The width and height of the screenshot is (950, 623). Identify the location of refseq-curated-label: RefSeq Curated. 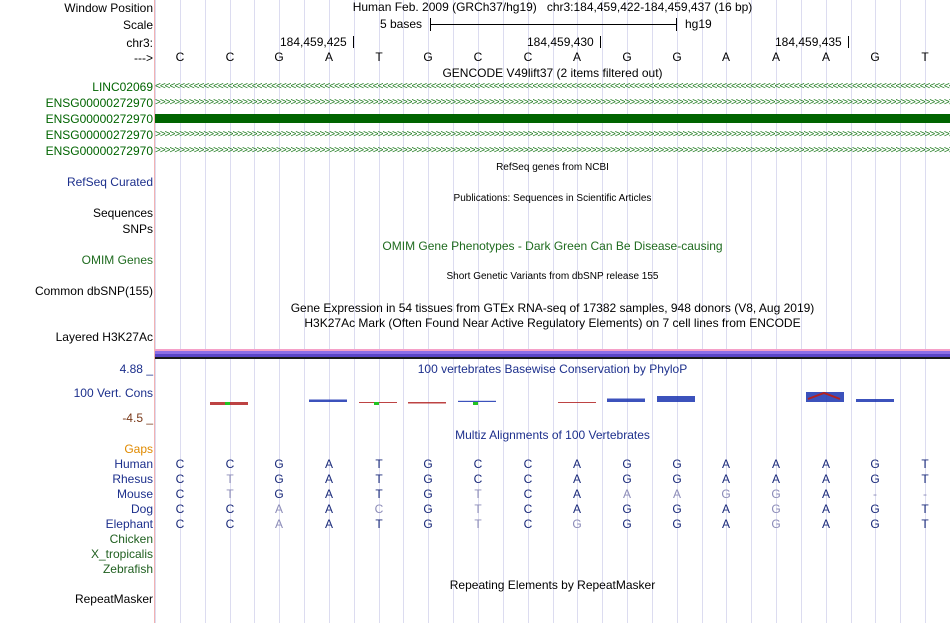
(109, 182).